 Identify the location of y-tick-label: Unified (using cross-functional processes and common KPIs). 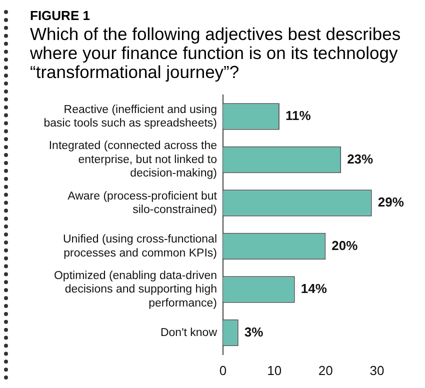
(140, 247).